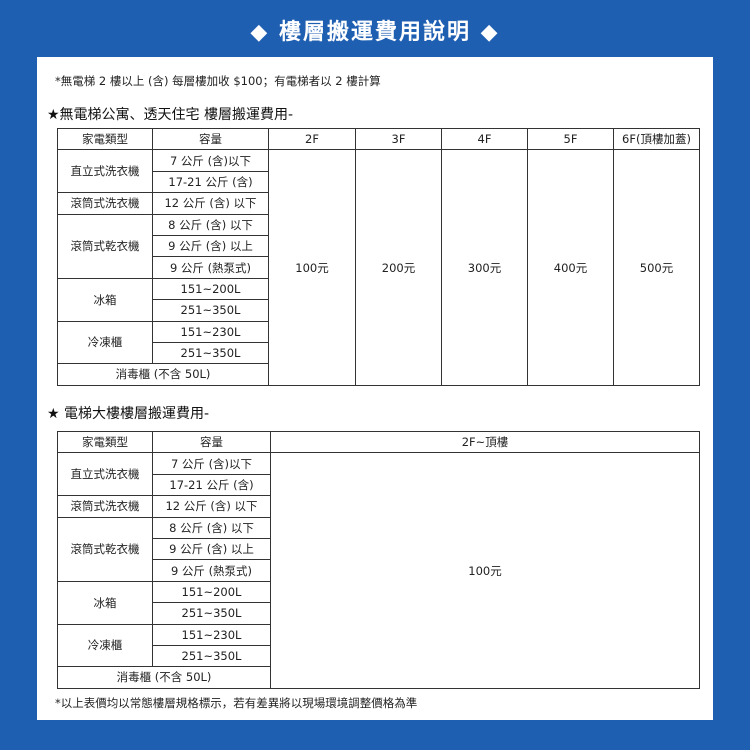 The height and width of the screenshot is (750, 750). Describe the element at coordinates (398, 139) in the screenshot. I see `header-cell: 3F` at that location.